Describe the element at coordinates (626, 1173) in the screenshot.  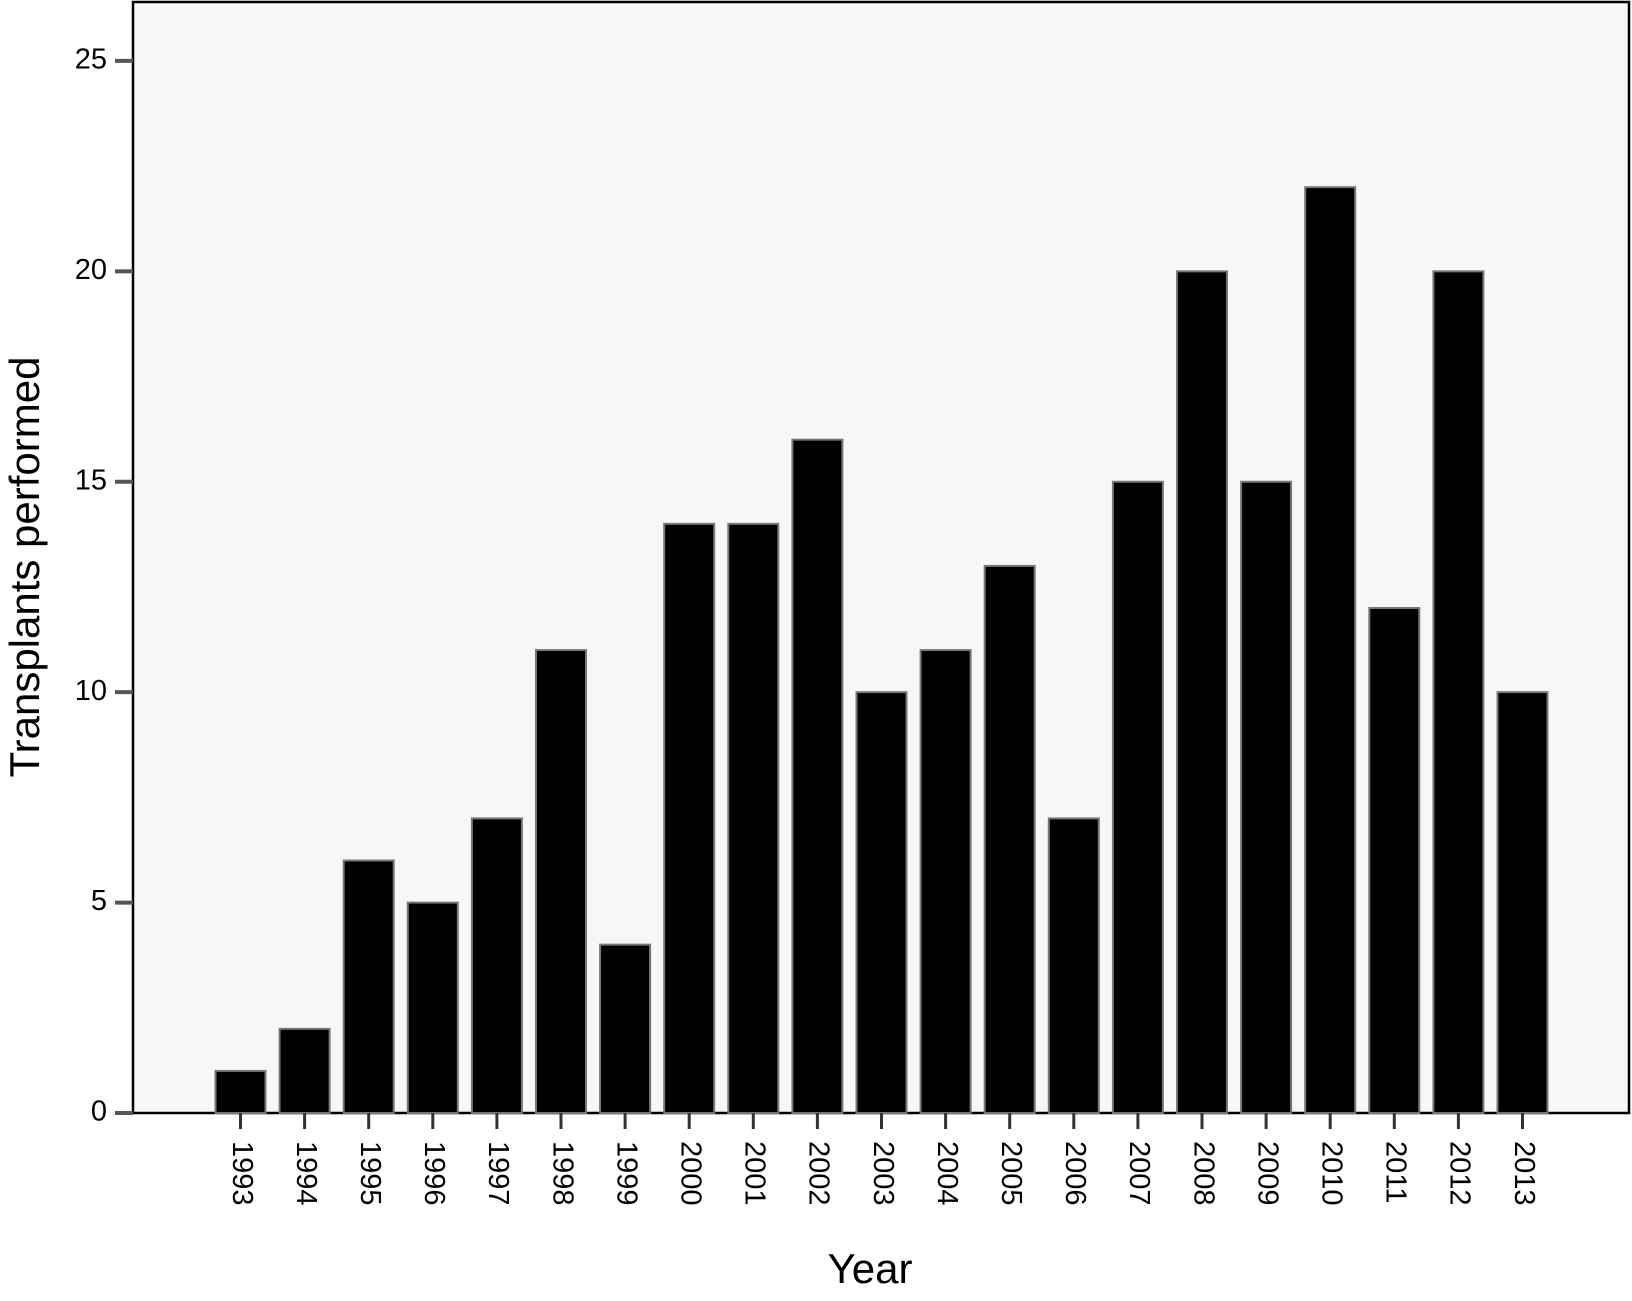
I see `x-tick-label: 1999` at that location.